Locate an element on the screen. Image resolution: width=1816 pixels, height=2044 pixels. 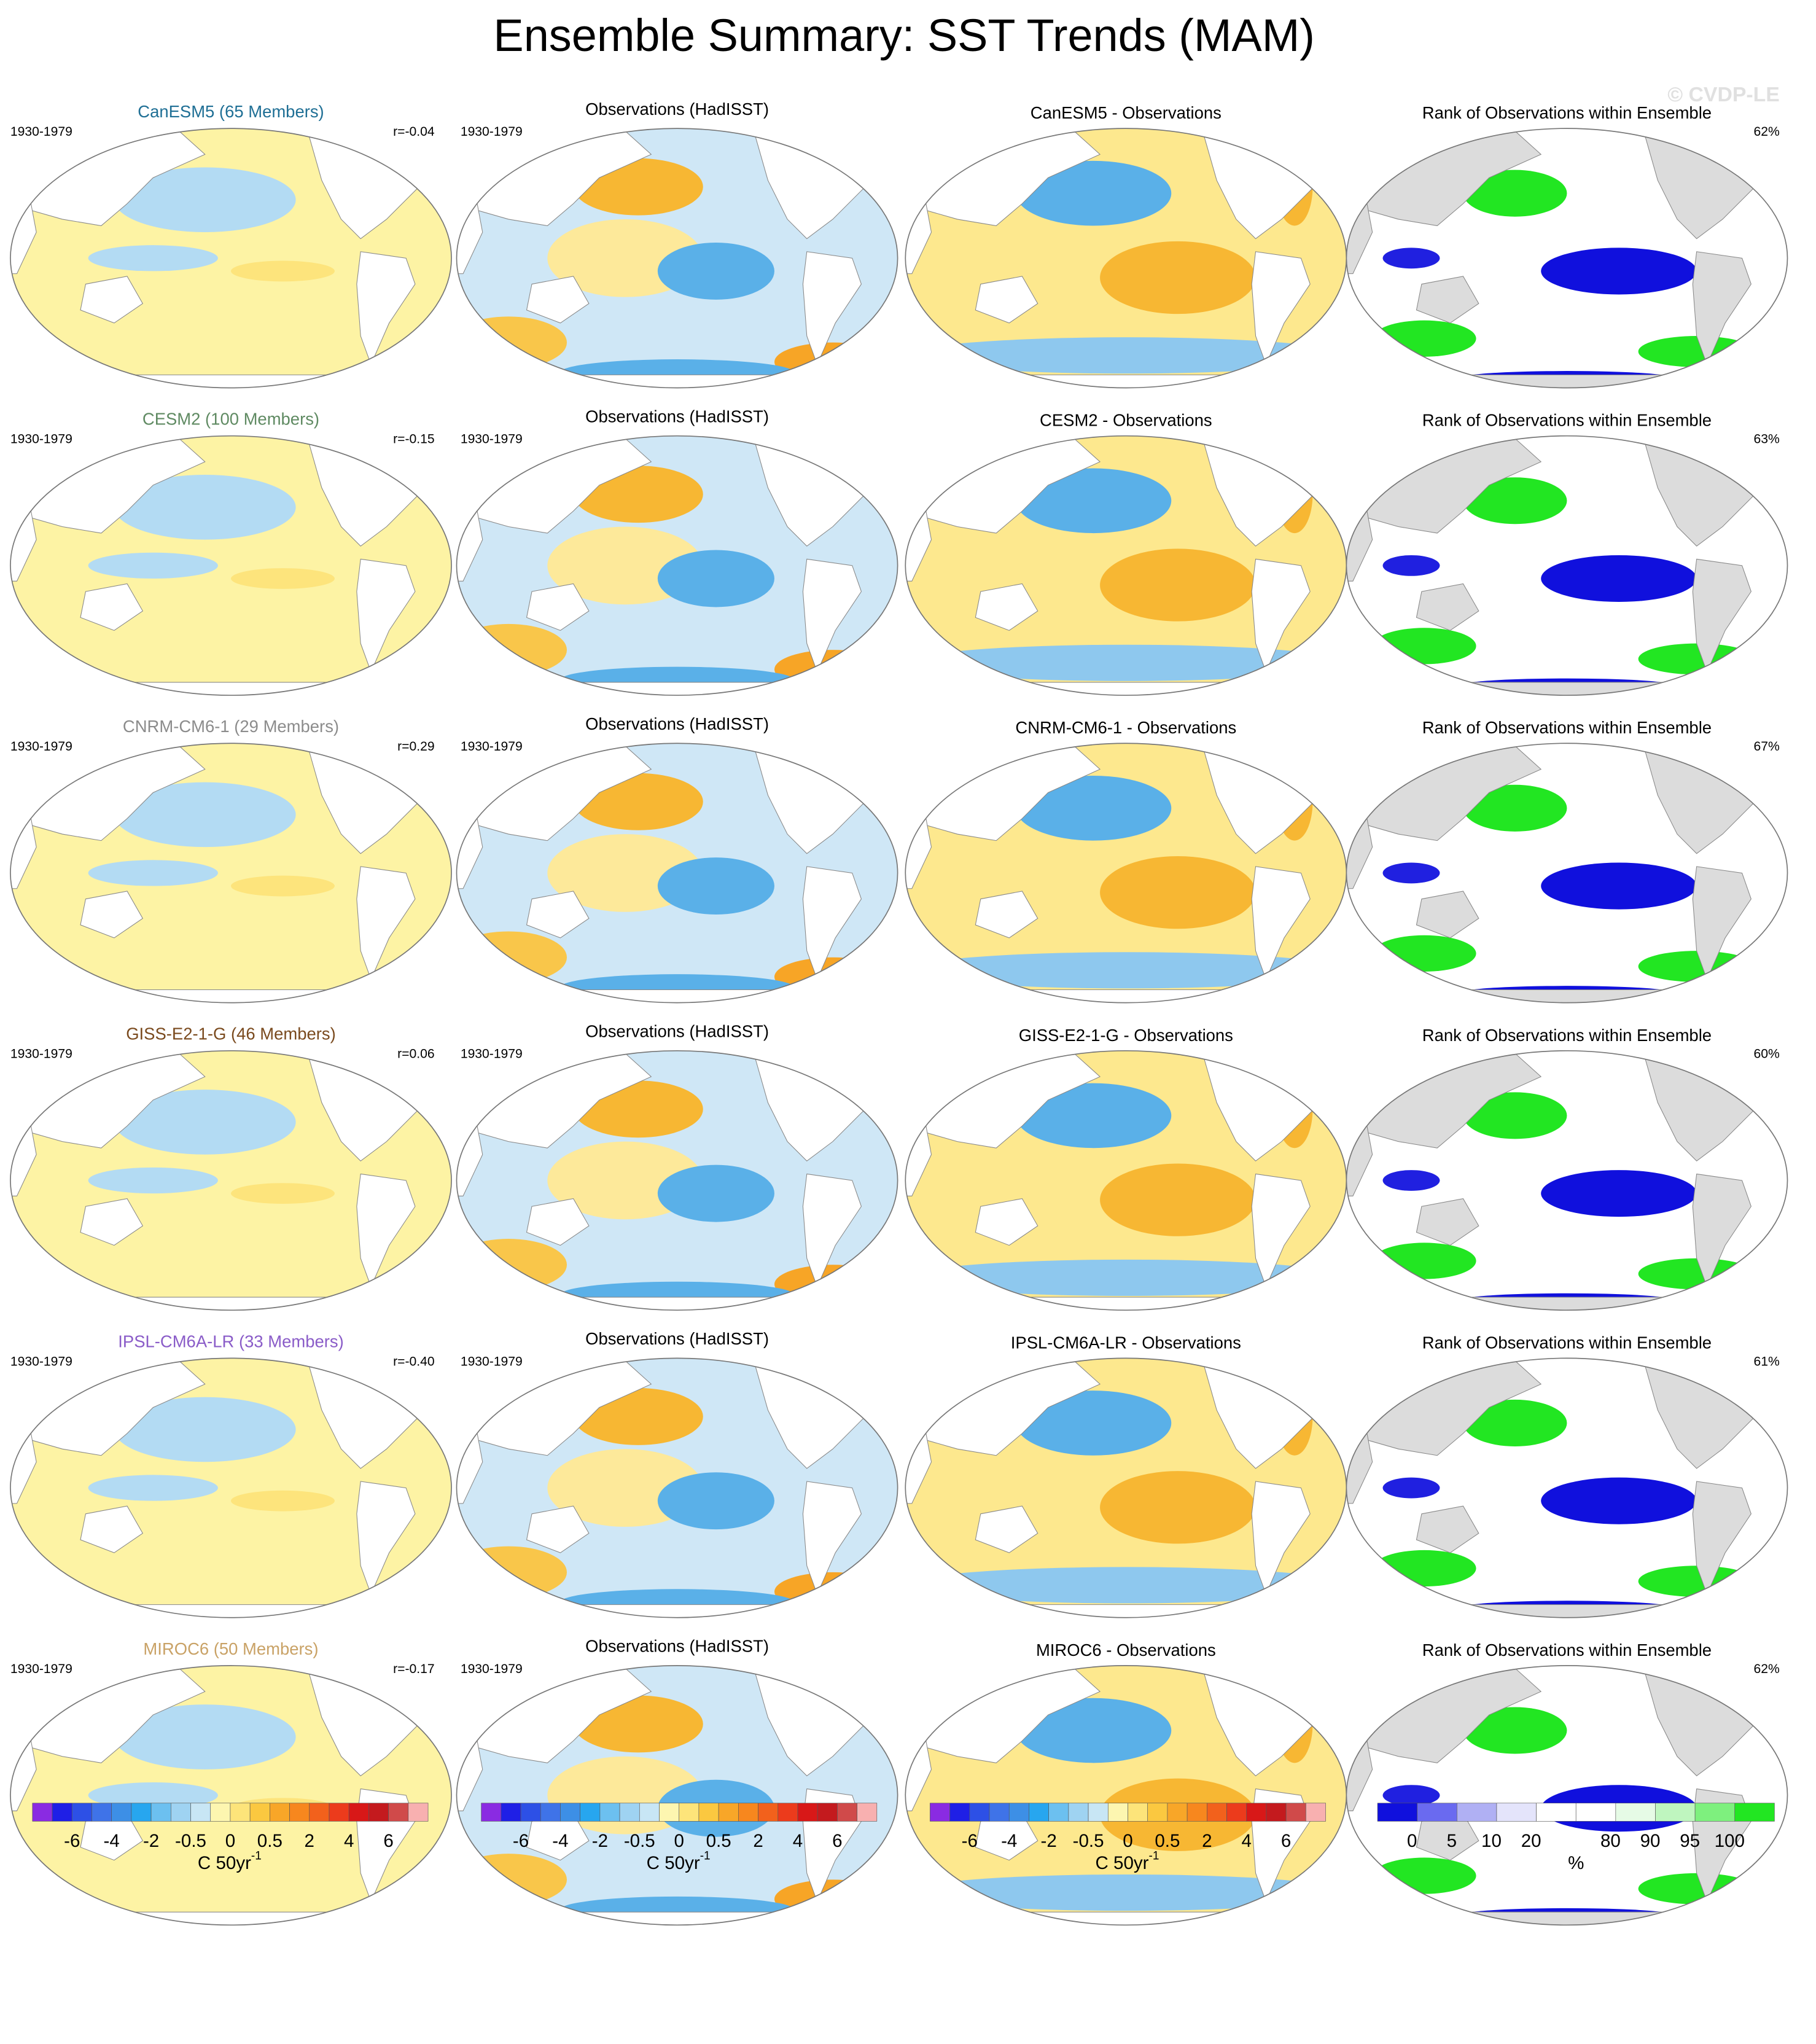
colorbar-label: 10 is located at coordinates (1491, 1841).